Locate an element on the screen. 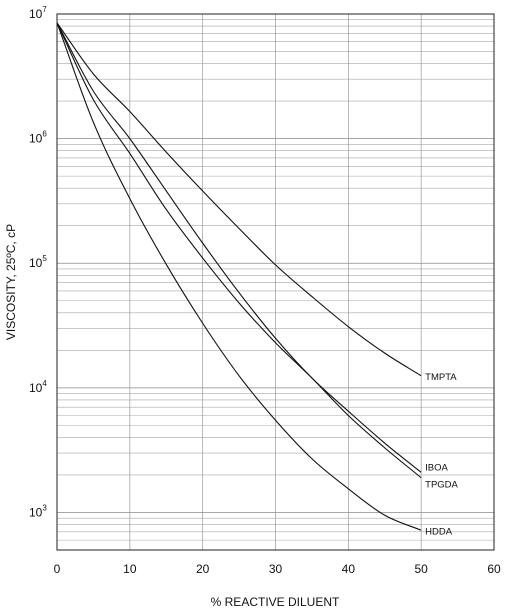  x-tick-label: 10 is located at coordinates (130, 569).